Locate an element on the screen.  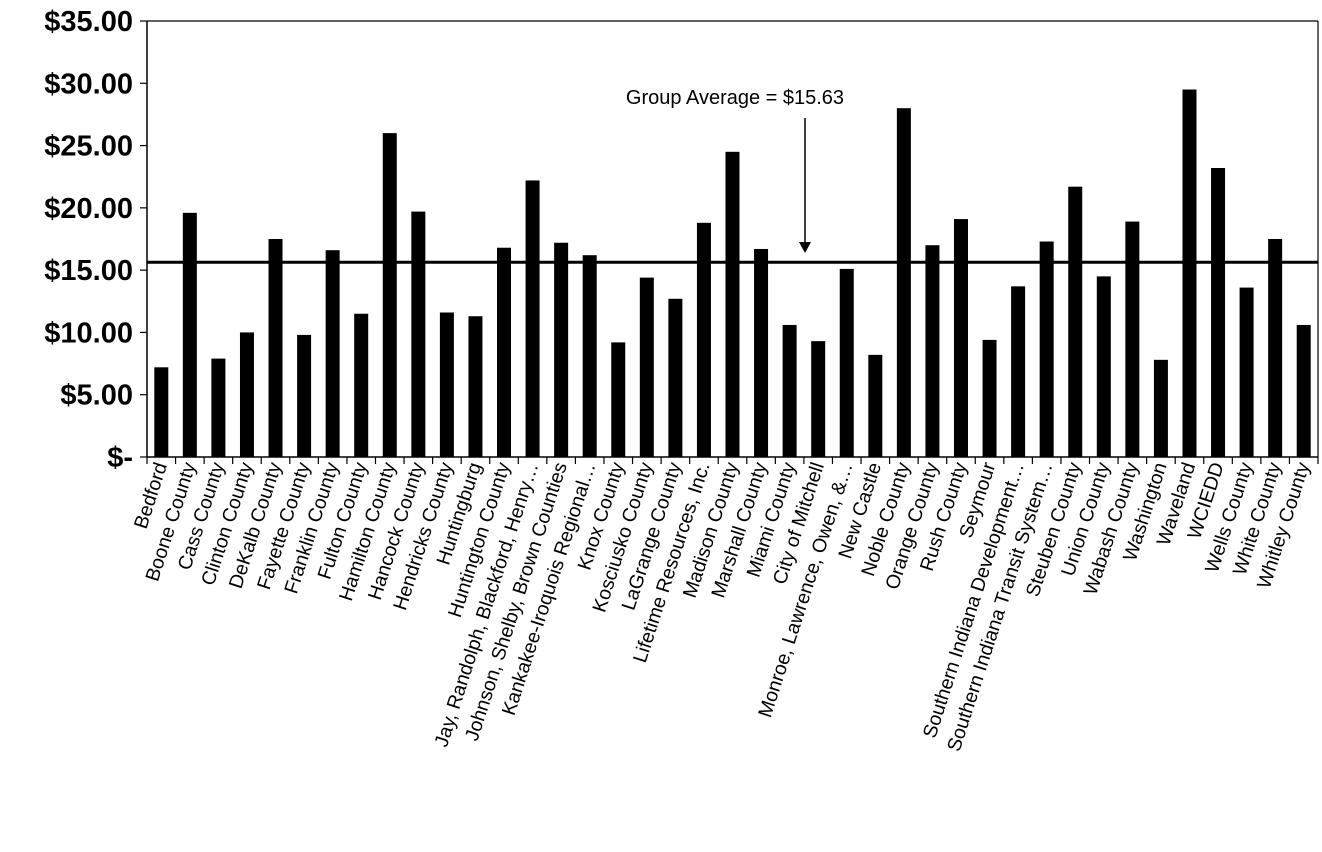
y-tick-label: $30.00 is located at coordinates (88, 84).